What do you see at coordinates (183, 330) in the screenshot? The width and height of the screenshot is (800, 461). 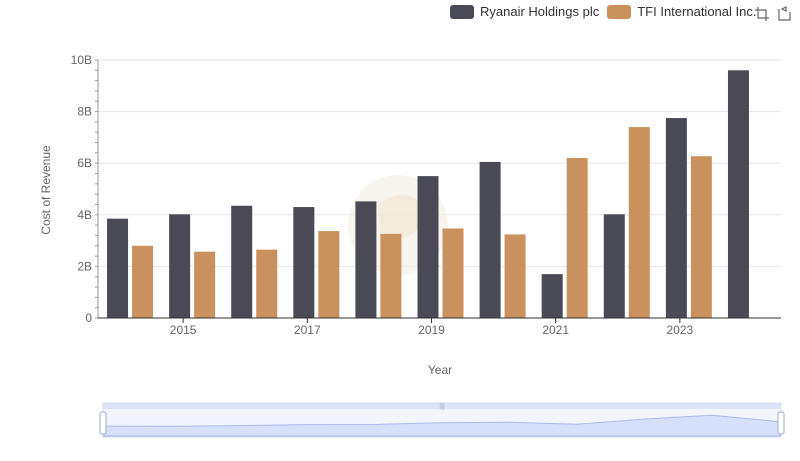 I see `x-tick-label: 2015` at bounding box center [183, 330].